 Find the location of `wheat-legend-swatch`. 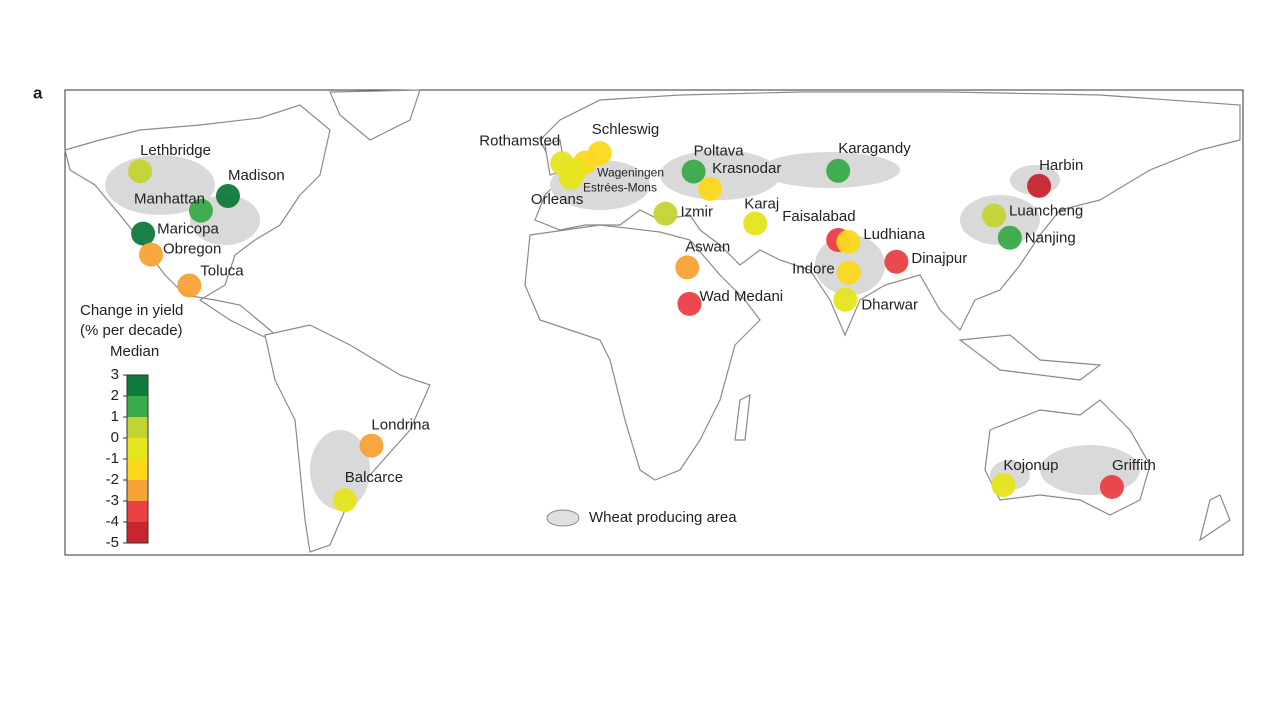

wheat-legend-swatch is located at coordinates (563, 518).